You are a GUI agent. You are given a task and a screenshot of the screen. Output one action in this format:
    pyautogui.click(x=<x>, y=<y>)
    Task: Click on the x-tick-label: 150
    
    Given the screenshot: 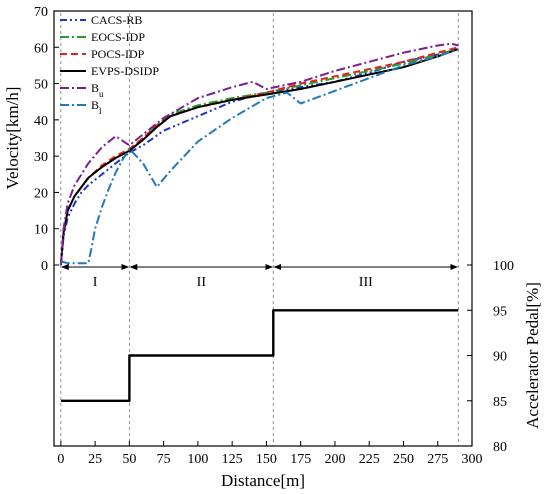 What is the action you would take?
    pyautogui.click(x=266, y=459)
    